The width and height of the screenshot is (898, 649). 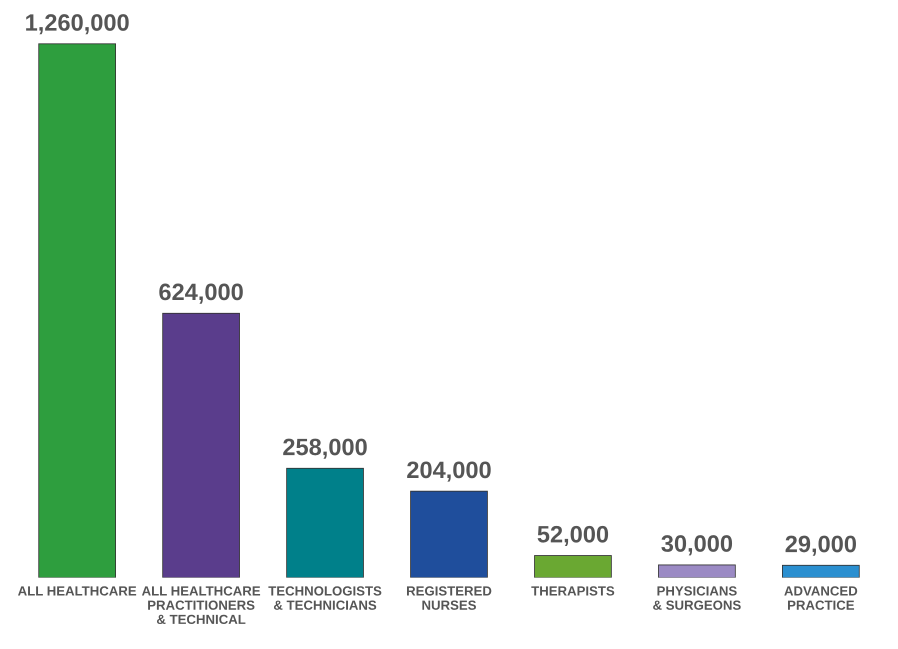 I want to click on data-label: 258,000, so click(x=325, y=448).